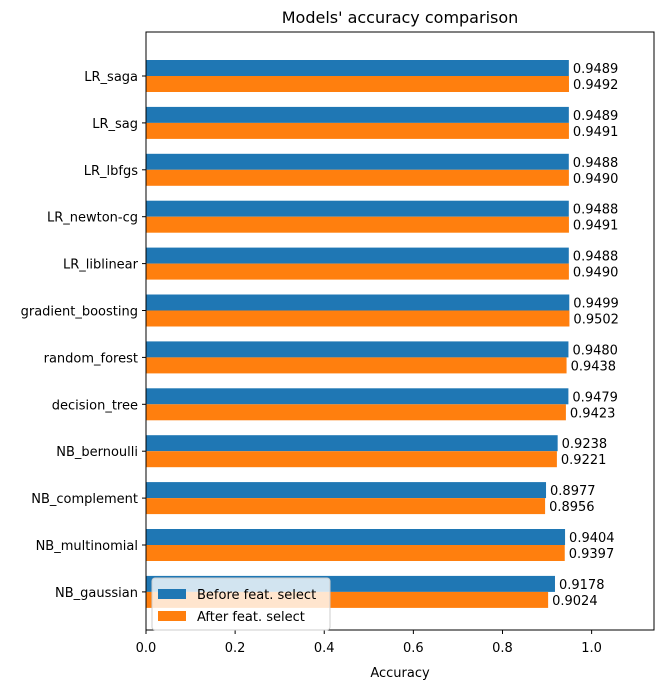 Image resolution: width=663 pixels, height=690 pixels. Describe the element at coordinates (92, 218) in the screenshot. I see `y-tick-label: LR_newton-cg` at that location.